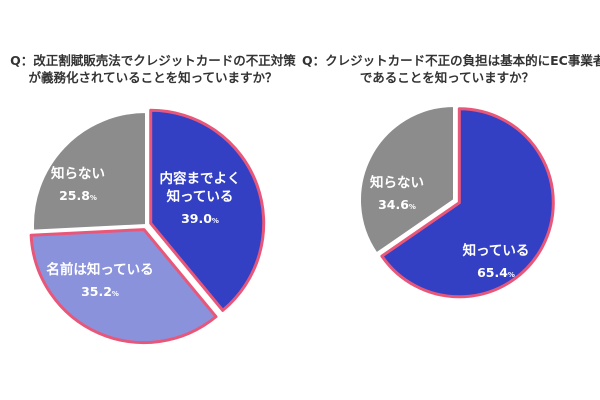  What do you see at coordinates (78, 195) in the screenshot?
I see `slice-value-dont-know: 25.8%` at bounding box center [78, 195].